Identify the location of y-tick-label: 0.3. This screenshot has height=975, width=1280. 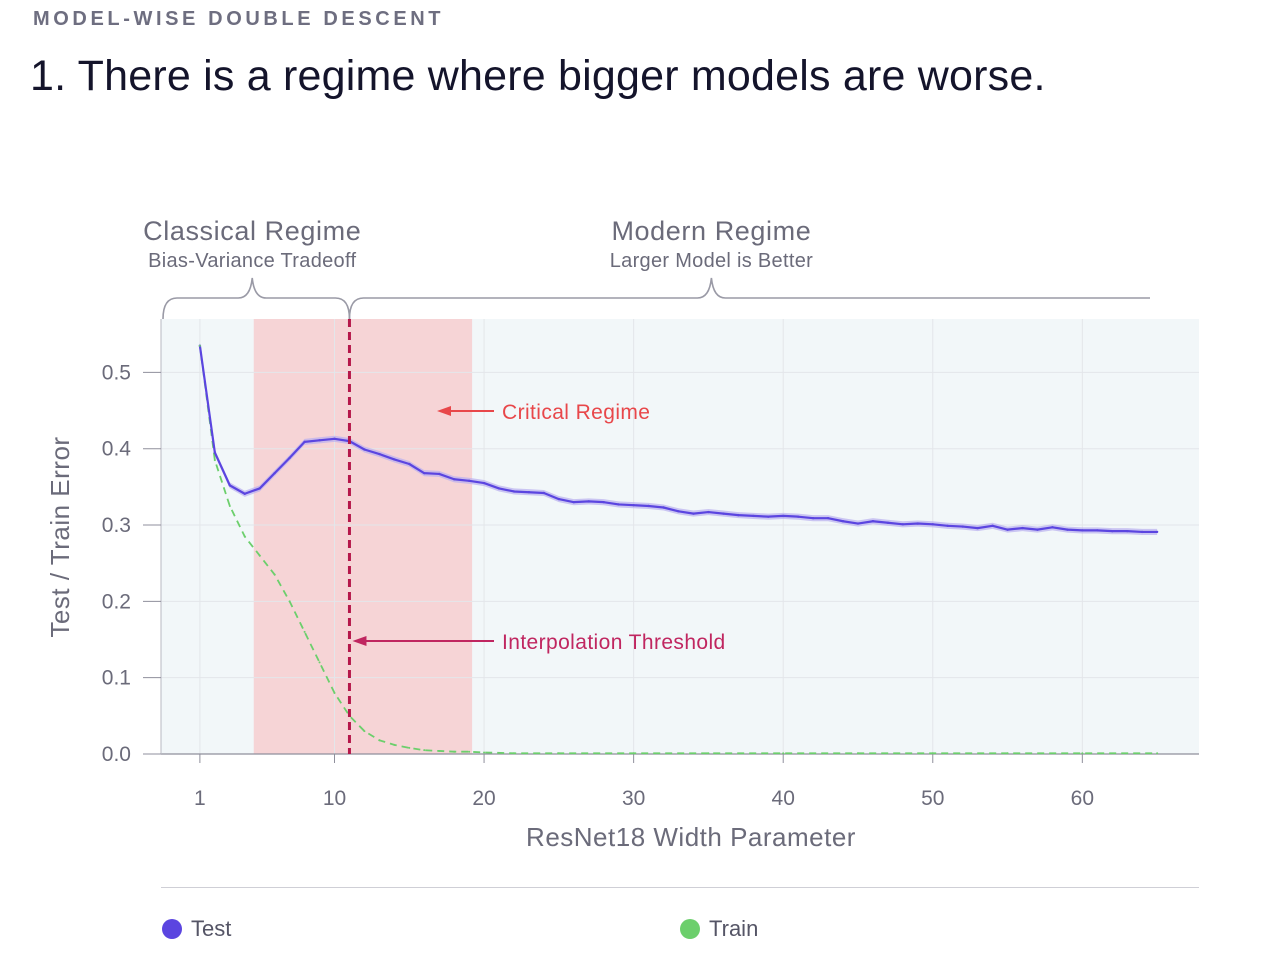
(116, 525).